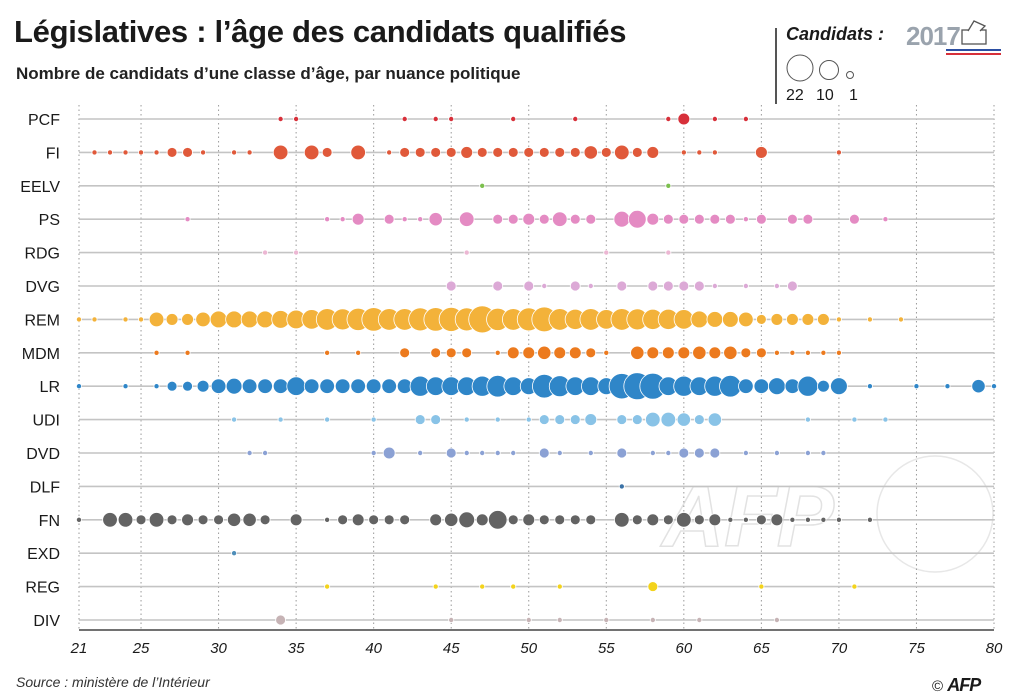  Describe the element at coordinates (668, 185) in the screenshot. I see `bubble-eelv` at that location.